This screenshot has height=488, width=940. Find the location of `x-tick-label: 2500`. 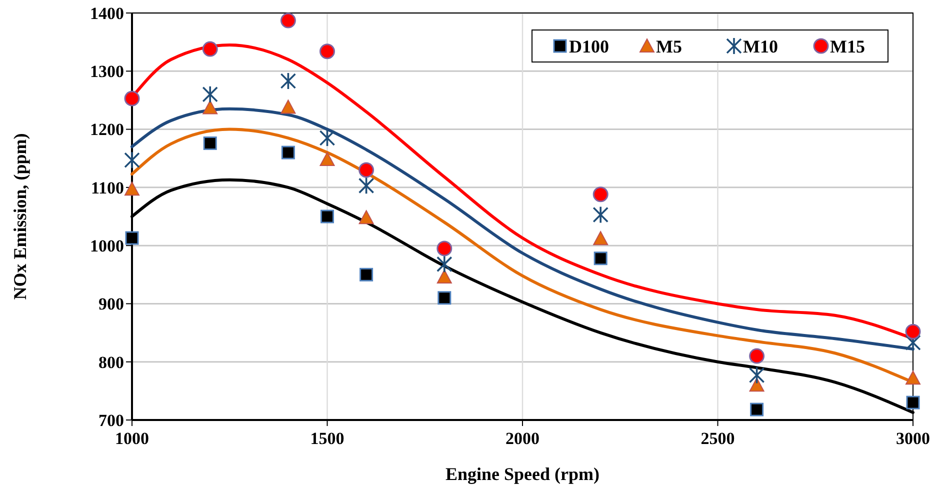

x-tick-label: 2500 is located at coordinates (717, 438).